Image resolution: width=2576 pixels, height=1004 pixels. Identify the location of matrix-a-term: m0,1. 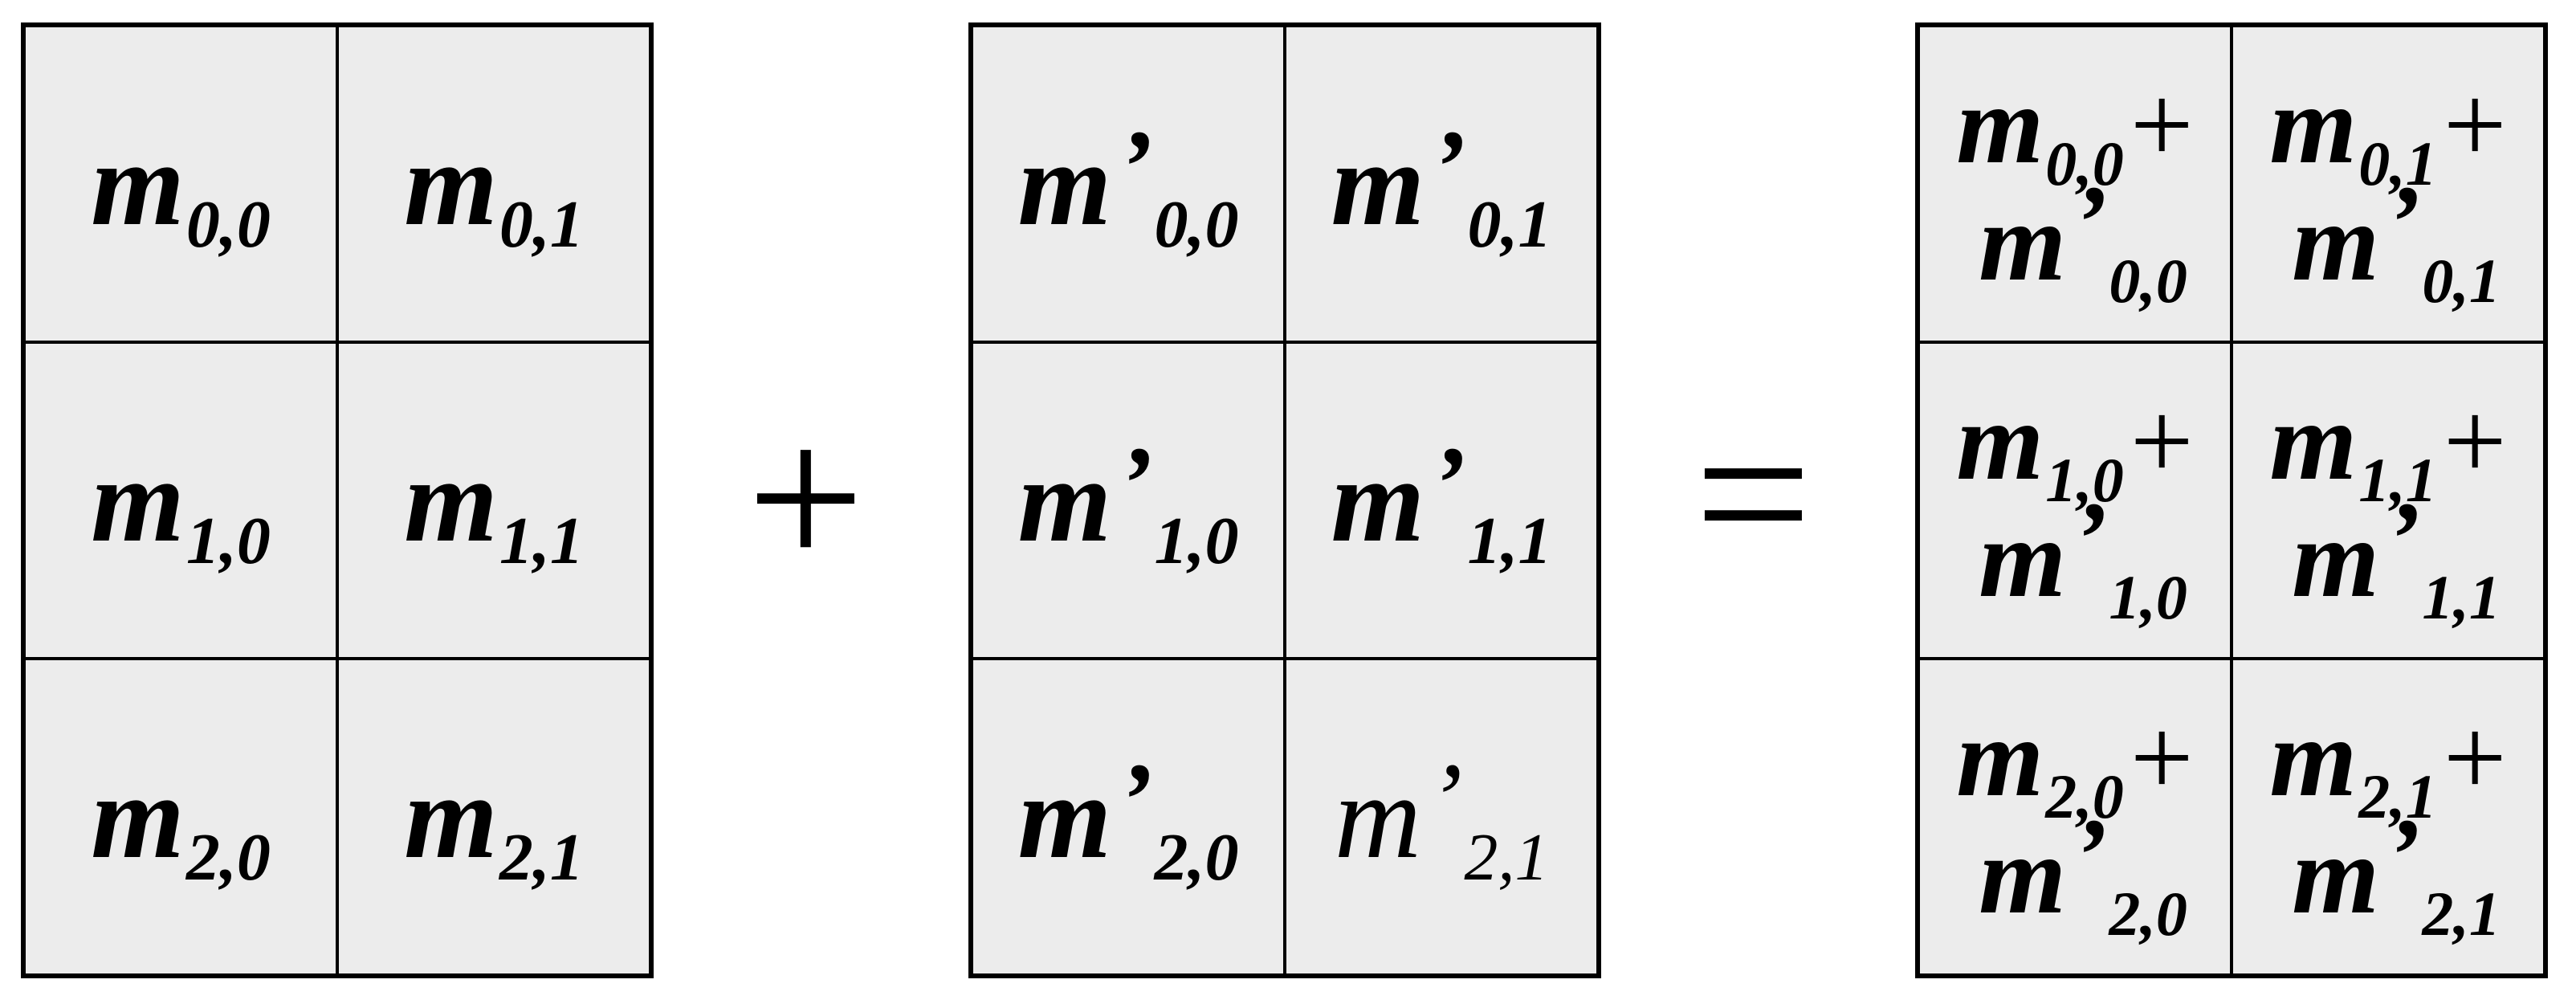
(494, 190).